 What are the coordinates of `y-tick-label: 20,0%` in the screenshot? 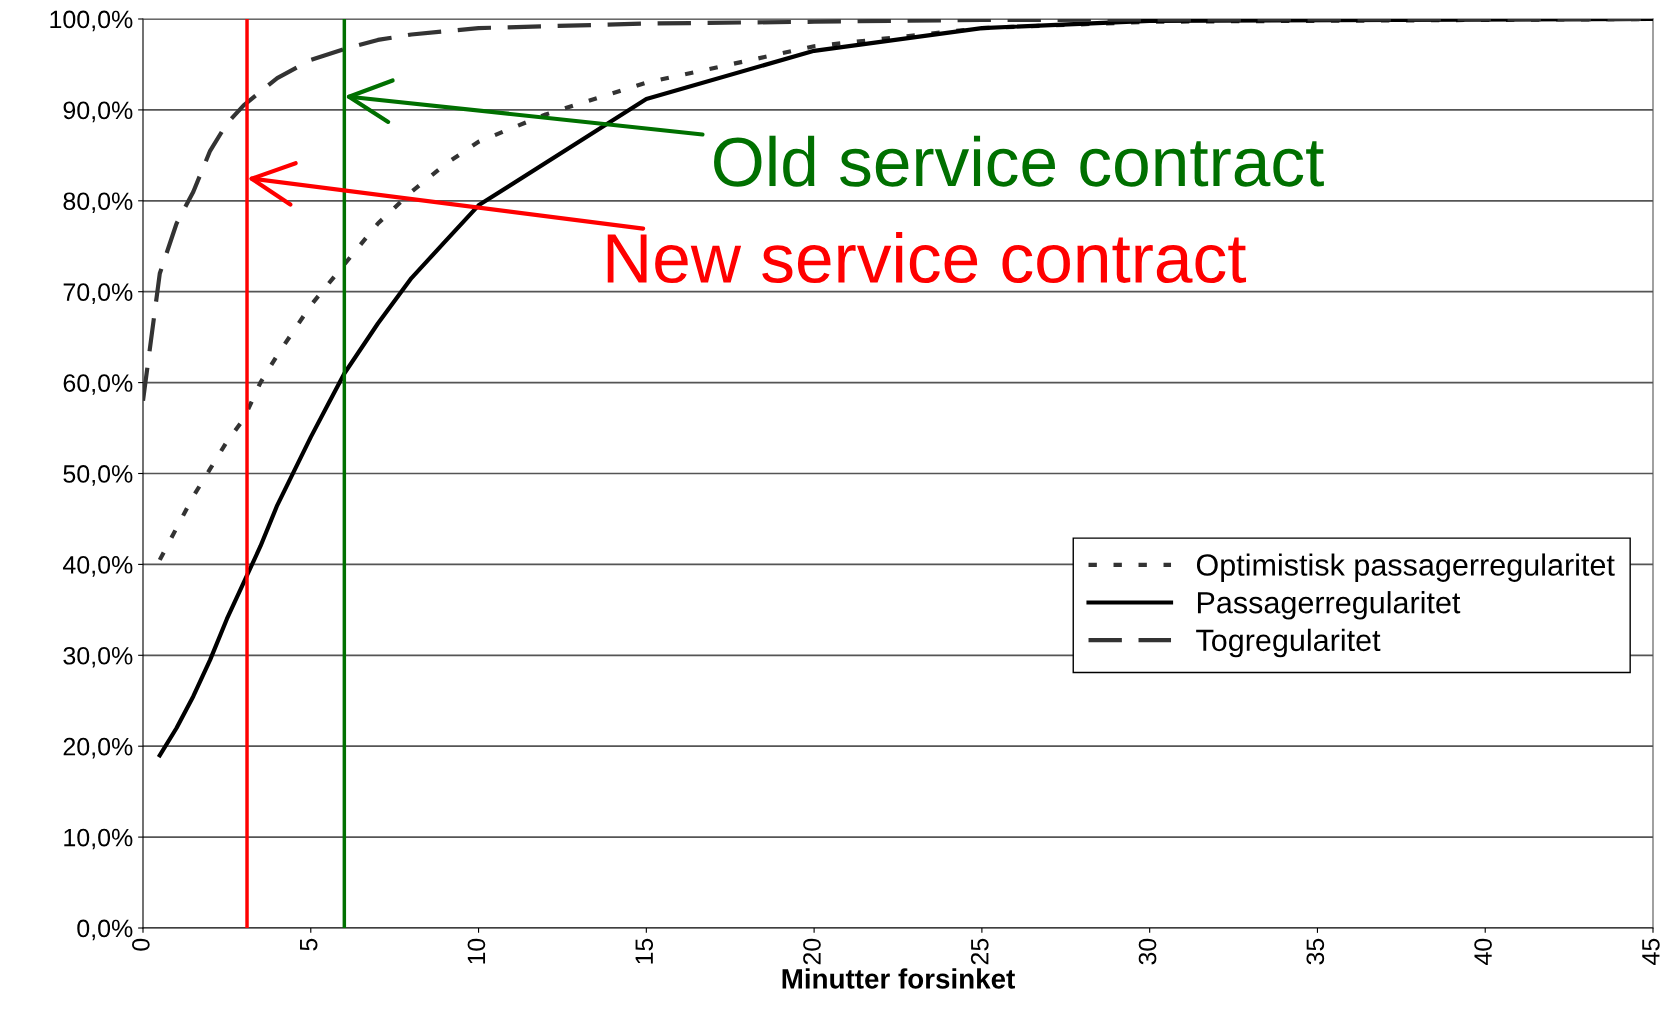 It's located at (98, 748).